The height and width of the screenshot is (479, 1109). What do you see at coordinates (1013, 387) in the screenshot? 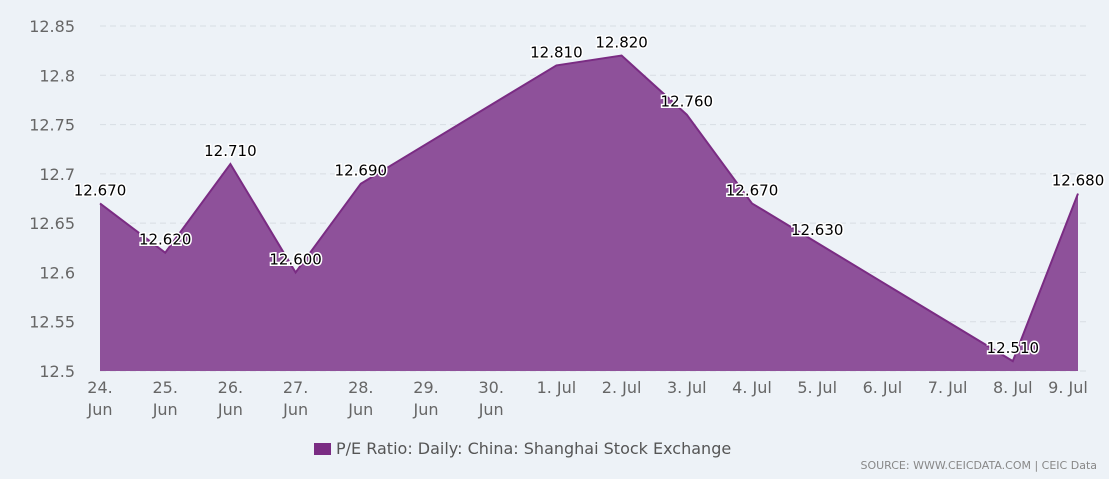
I see `x-tick-label: 8. Jul` at bounding box center [1013, 387].